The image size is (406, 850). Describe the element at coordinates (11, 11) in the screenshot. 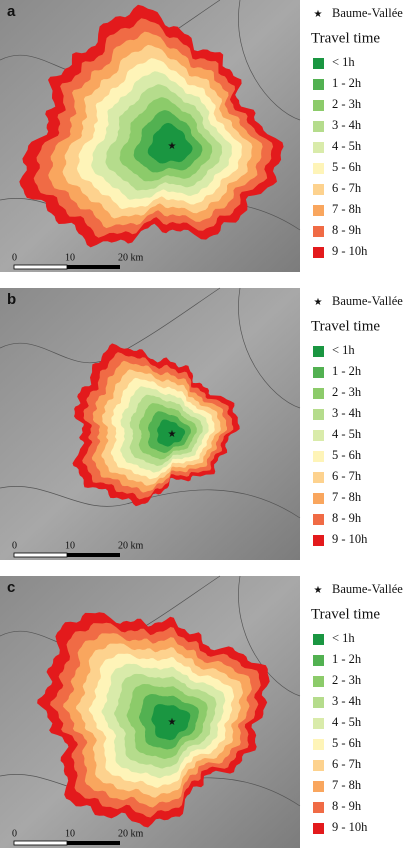

I see `panel-label: a` at that location.